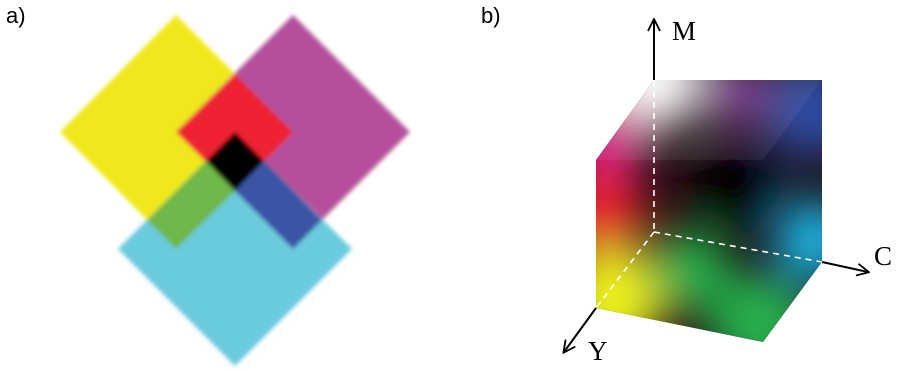  What do you see at coordinates (883, 256) in the screenshot?
I see `axis-label-c: C` at bounding box center [883, 256].